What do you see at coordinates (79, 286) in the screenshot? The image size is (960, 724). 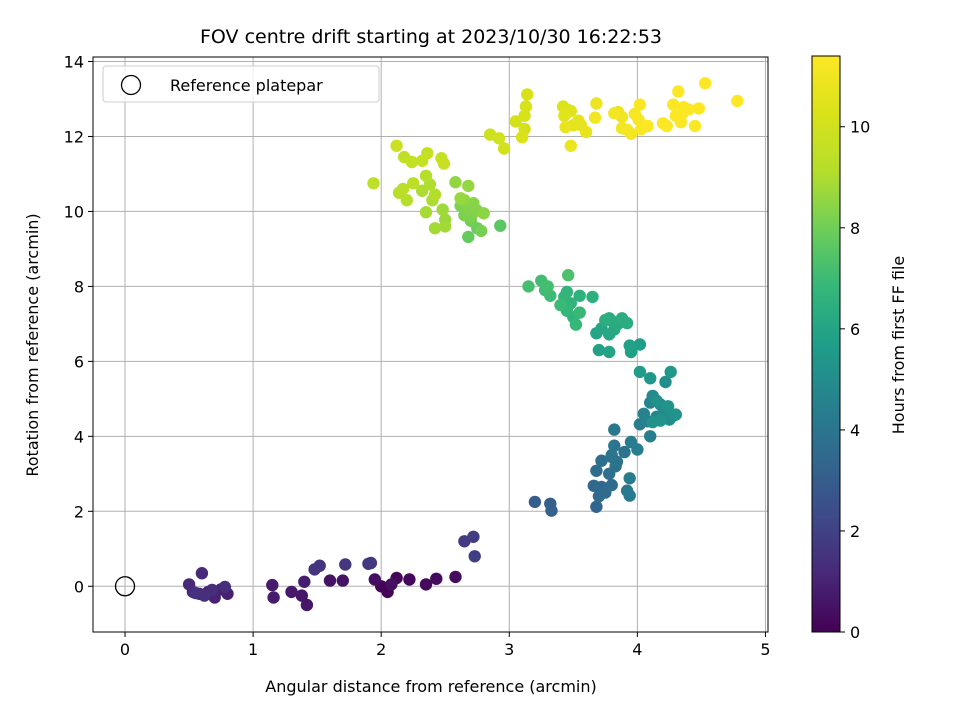 I see `y-tick-label: 8` at bounding box center [79, 286].